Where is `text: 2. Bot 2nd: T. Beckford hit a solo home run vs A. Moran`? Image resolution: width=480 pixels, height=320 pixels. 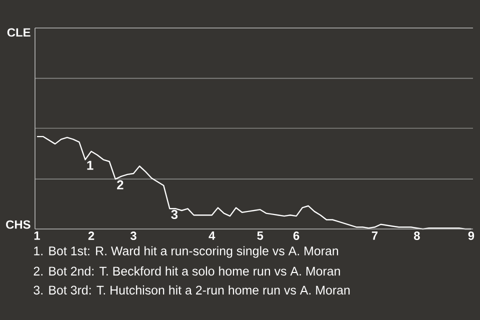
text: 2. Bot 2nd: T. Beckford hit a solo home run vs A. Moran is located at coordinates (187, 271).